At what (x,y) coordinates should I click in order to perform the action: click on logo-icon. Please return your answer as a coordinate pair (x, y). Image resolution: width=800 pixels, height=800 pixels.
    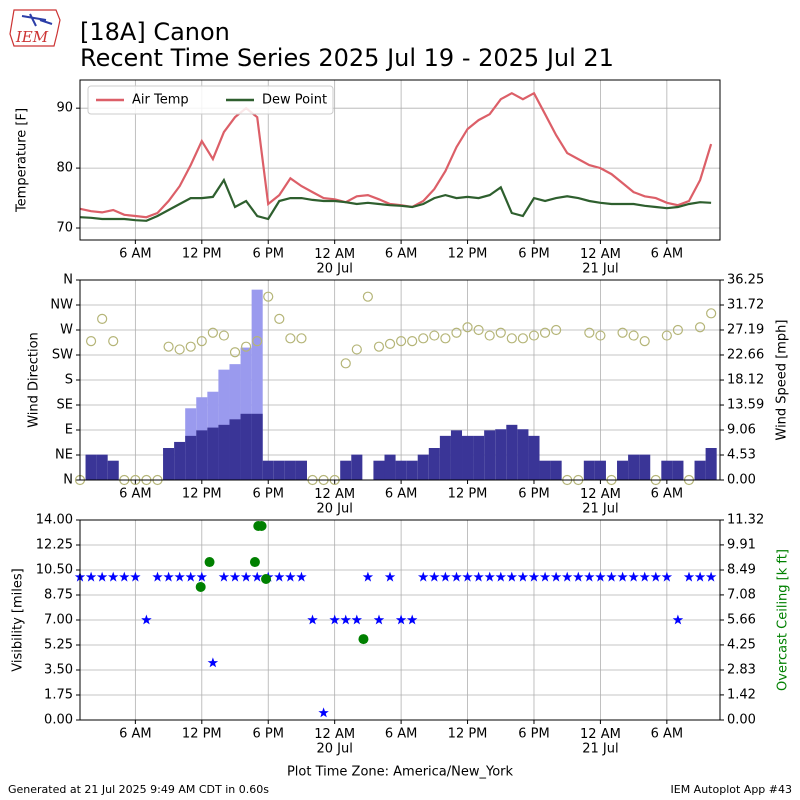
    Looking at the image, I should click on (37, 20).